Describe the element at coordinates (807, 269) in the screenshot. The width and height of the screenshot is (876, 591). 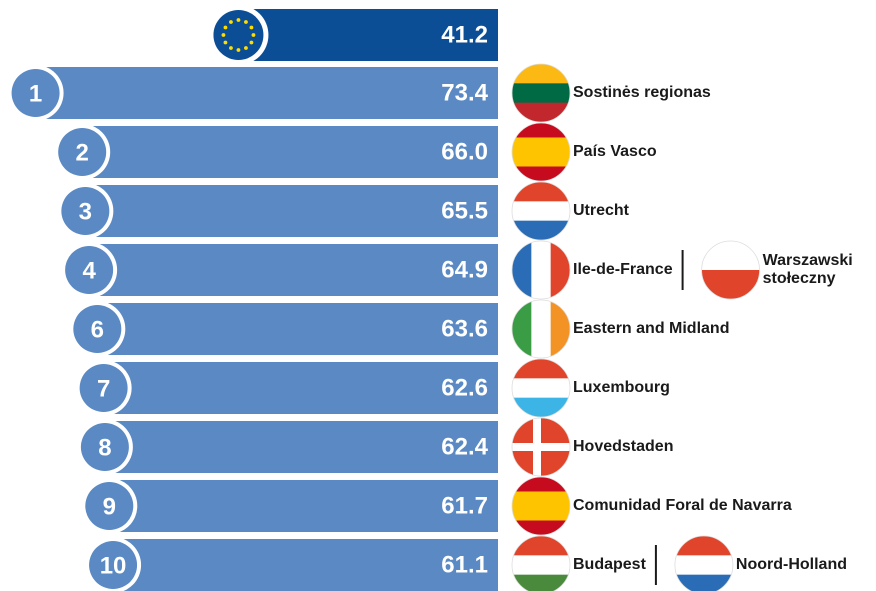
I see `region-label: Warszawski stołeczny` at that location.